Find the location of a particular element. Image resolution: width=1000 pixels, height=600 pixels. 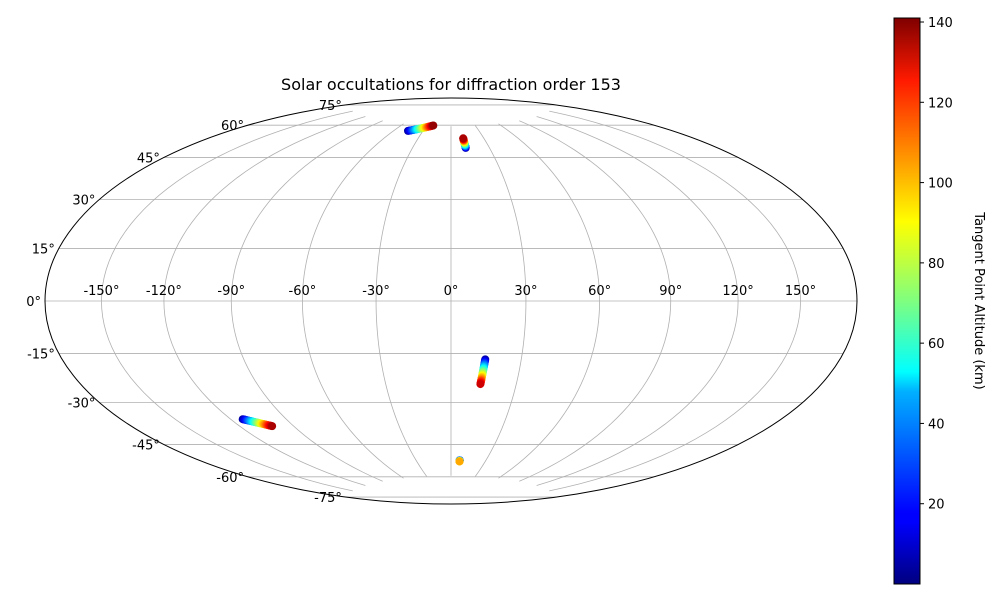

longitude-tick-label: -90° is located at coordinates (231, 291).